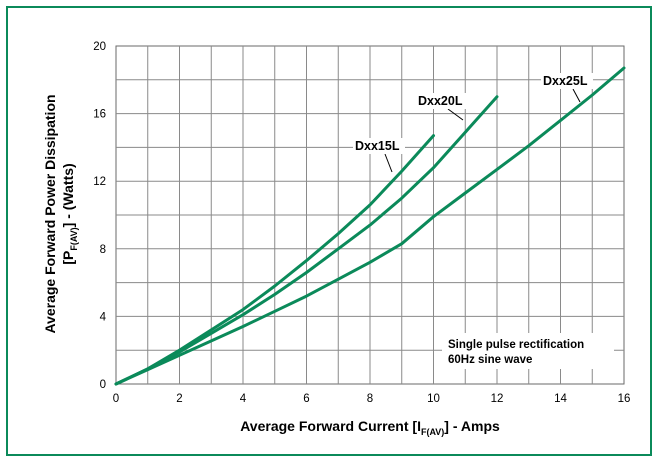 This screenshot has height=465, width=661. What do you see at coordinates (103, 385) in the screenshot?
I see `y-tick-label: 0` at bounding box center [103, 385].